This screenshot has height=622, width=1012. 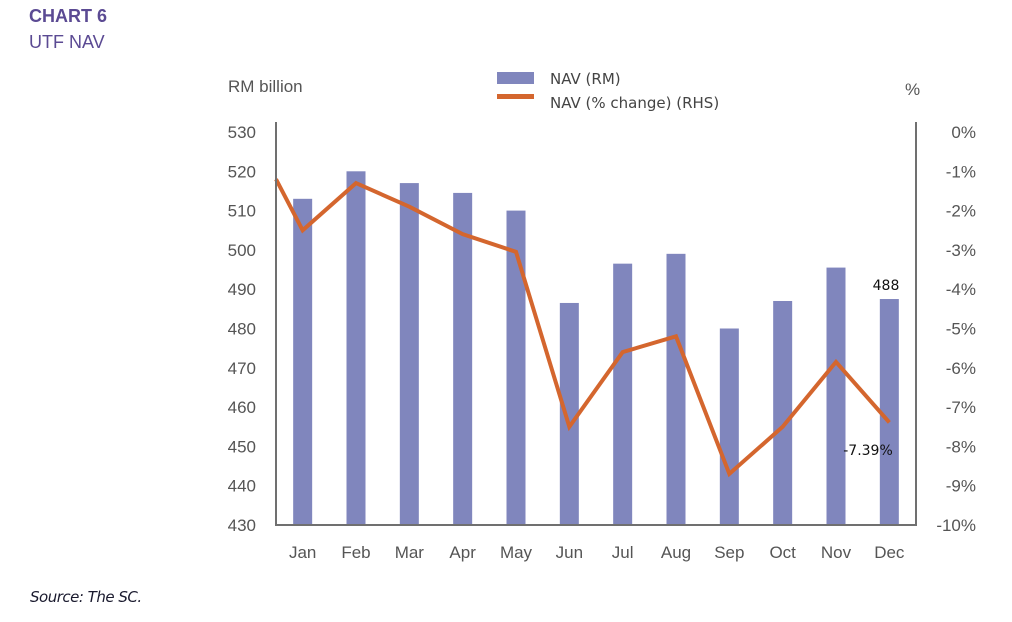 What do you see at coordinates (961, 250) in the screenshot?
I see `y-right-tick-label: -3%` at bounding box center [961, 250].